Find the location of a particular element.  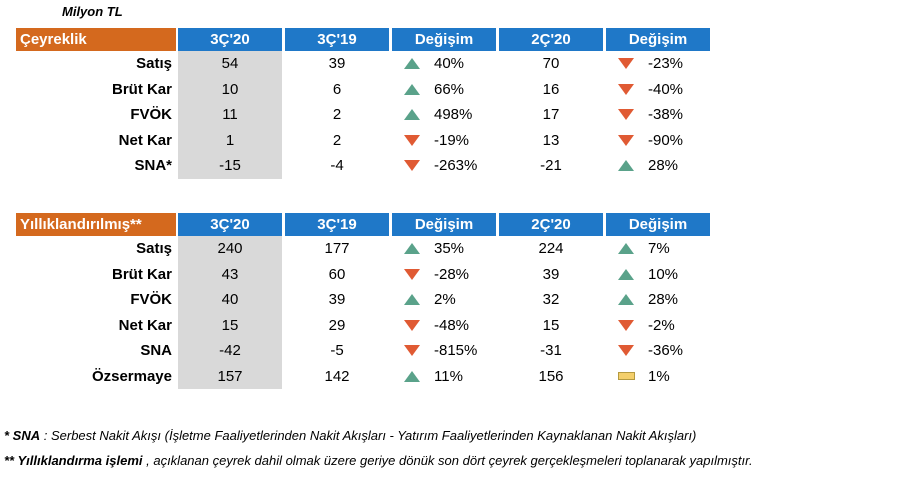

prior-quarter-value: 16 is located at coordinates (551, 89).